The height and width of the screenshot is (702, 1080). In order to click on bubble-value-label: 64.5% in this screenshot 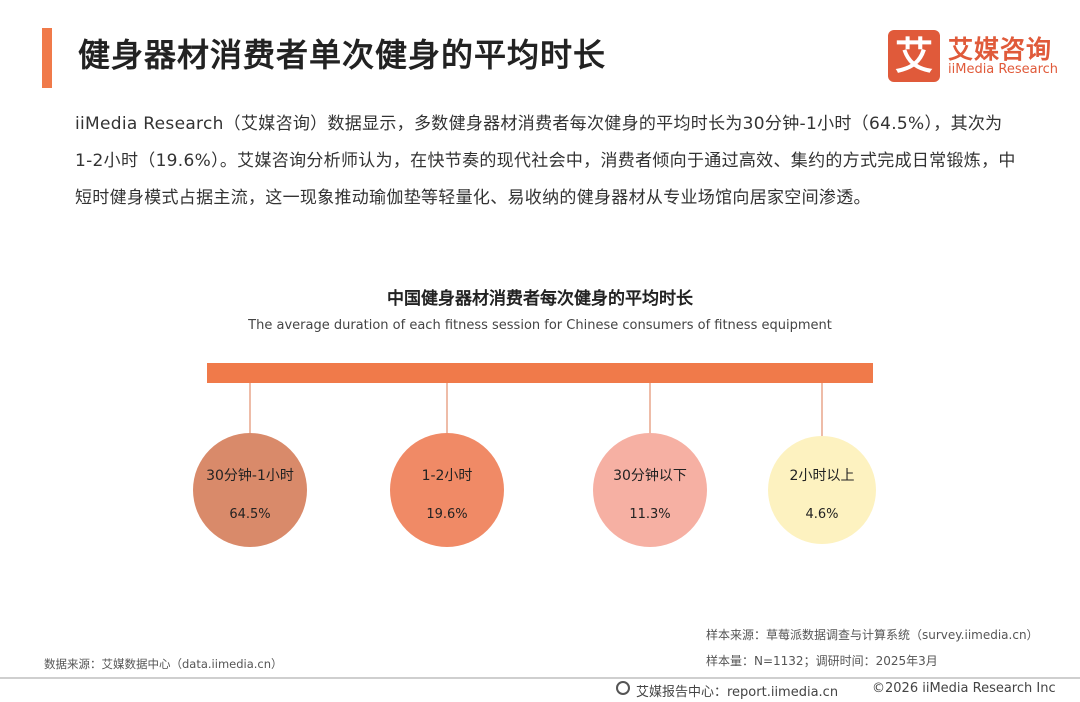, I will do `click(249, 514)`.